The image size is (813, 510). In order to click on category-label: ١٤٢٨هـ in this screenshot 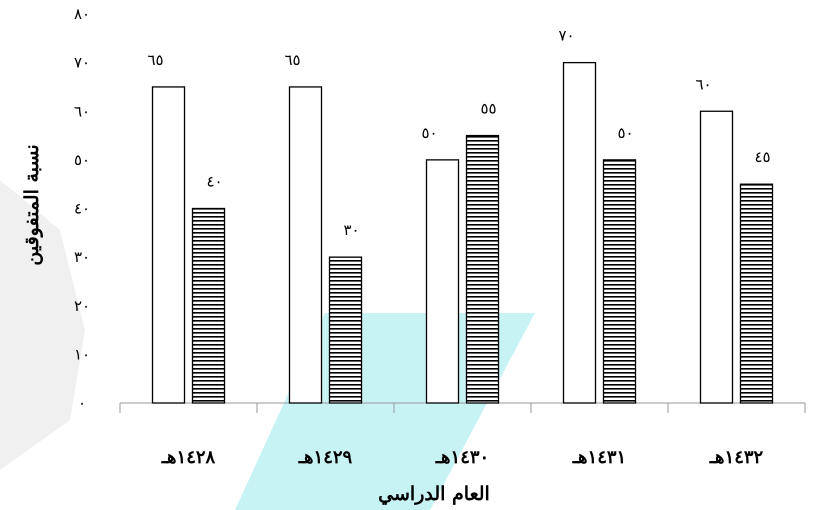, I will do `click(188, 457)`.